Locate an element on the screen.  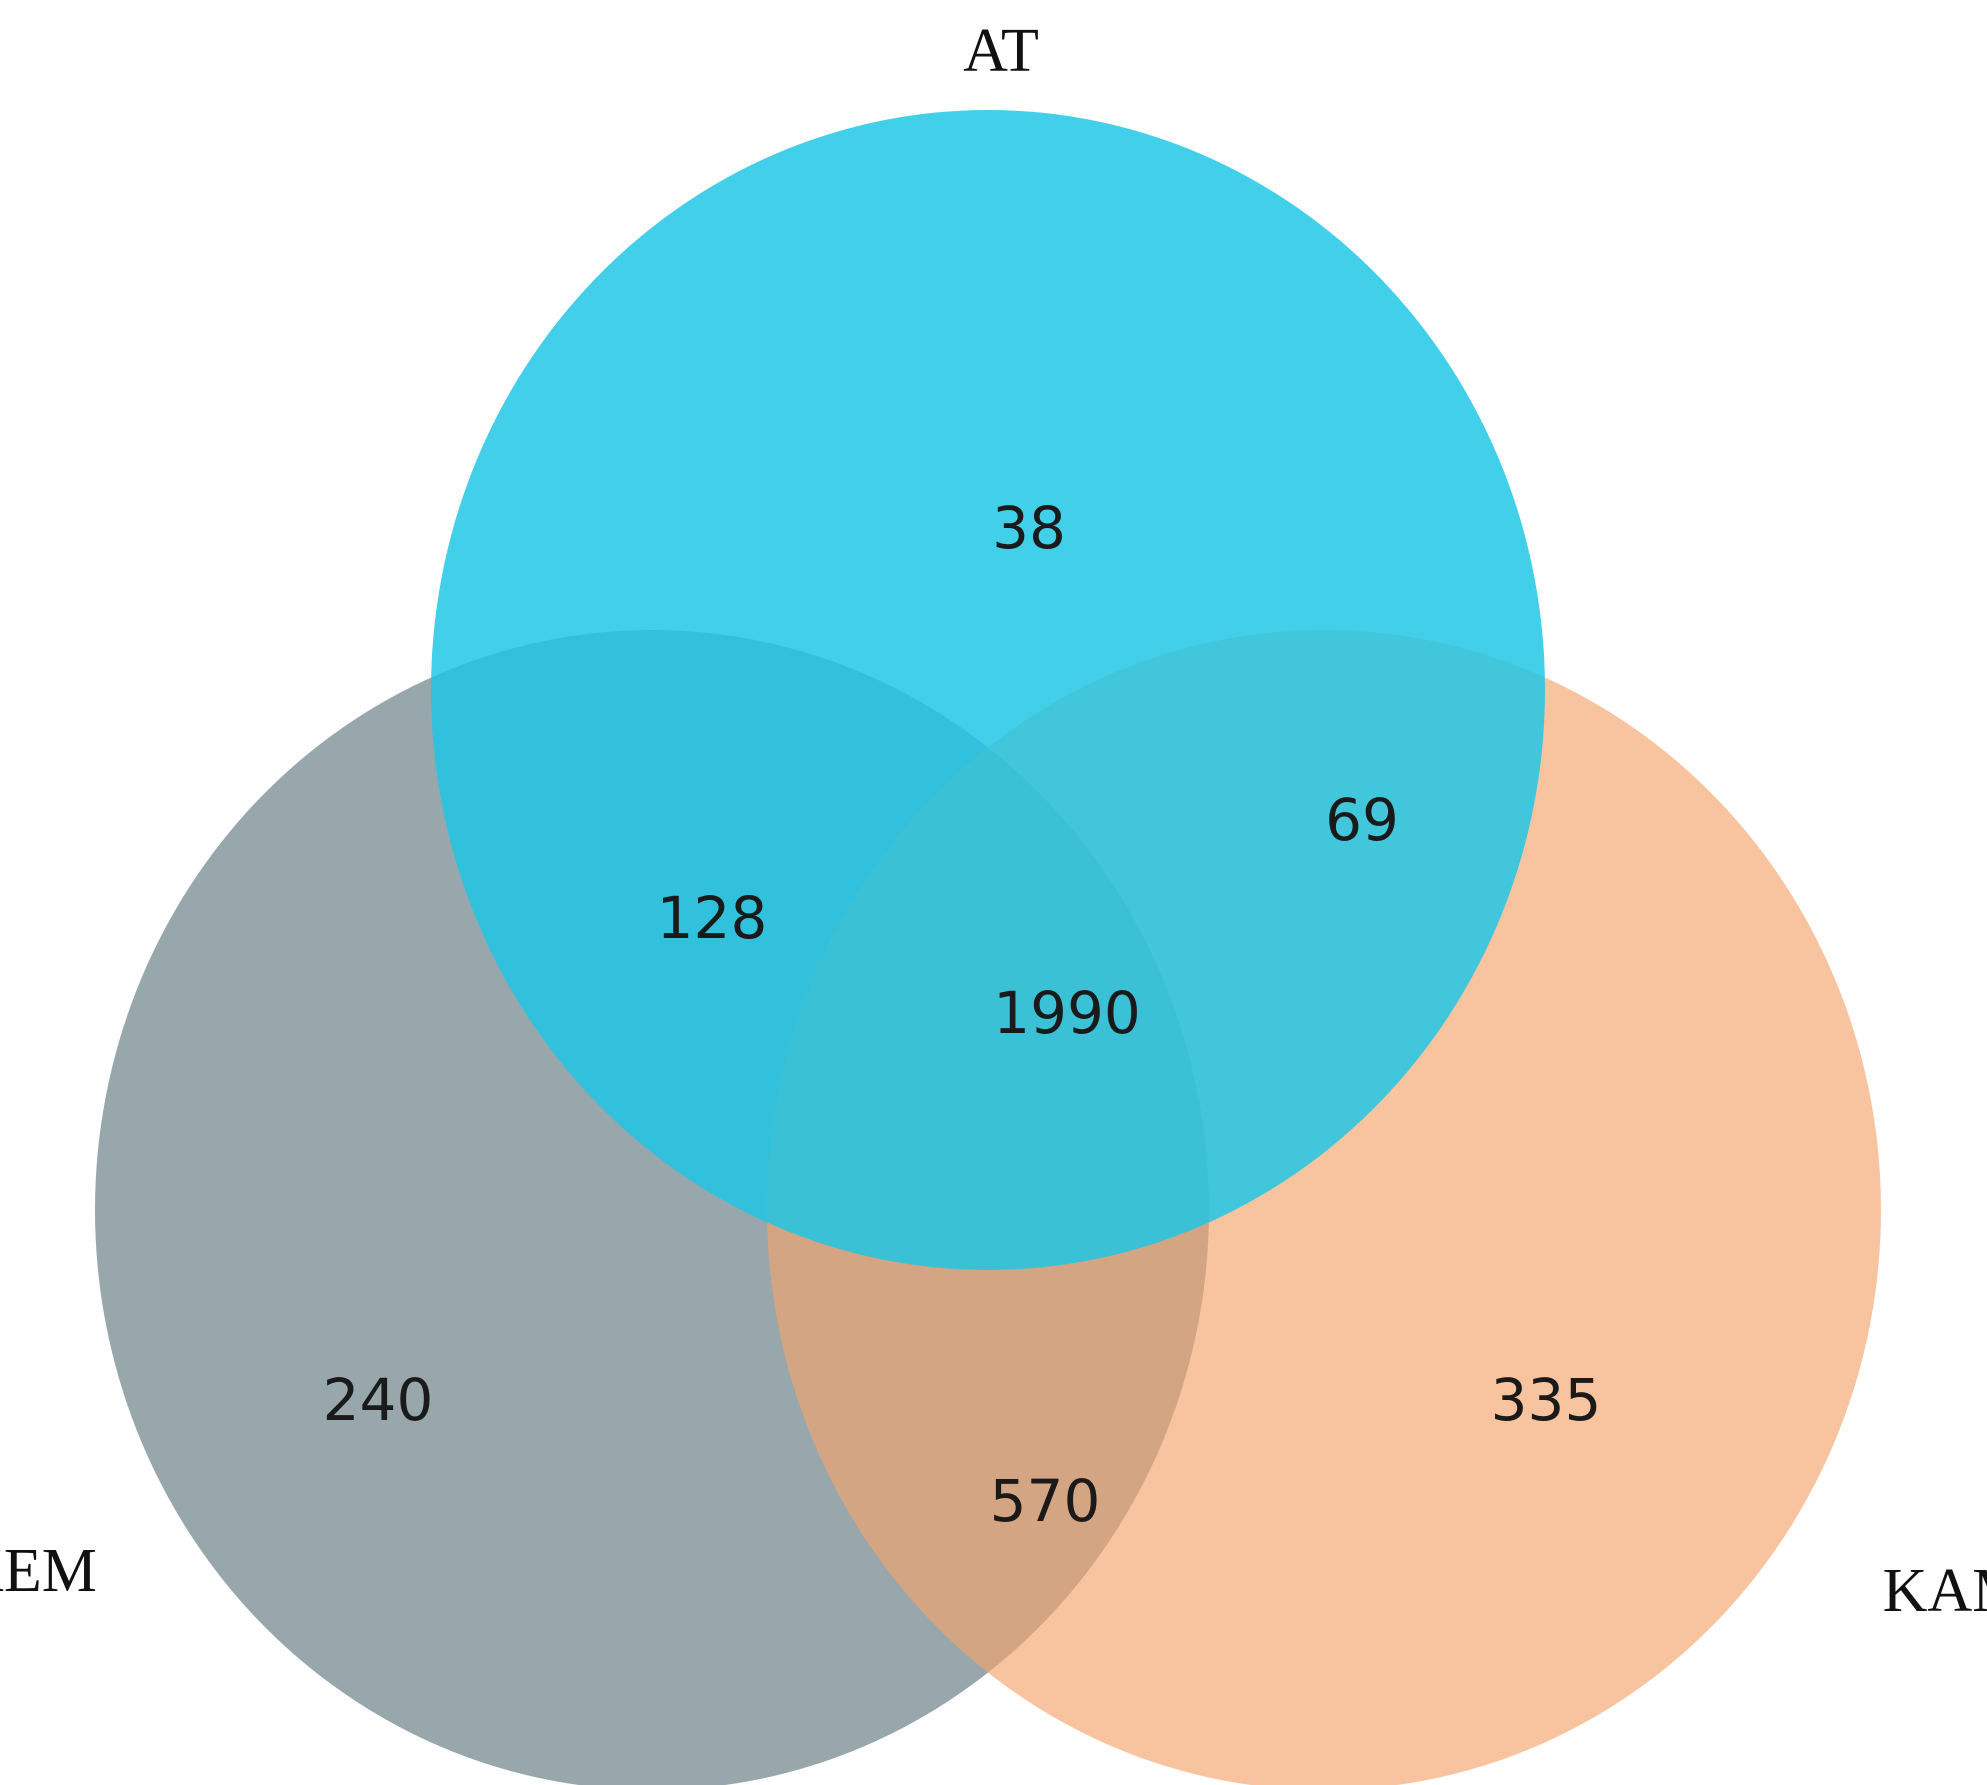
region-count: 128 is located at coordinates (712, 918).